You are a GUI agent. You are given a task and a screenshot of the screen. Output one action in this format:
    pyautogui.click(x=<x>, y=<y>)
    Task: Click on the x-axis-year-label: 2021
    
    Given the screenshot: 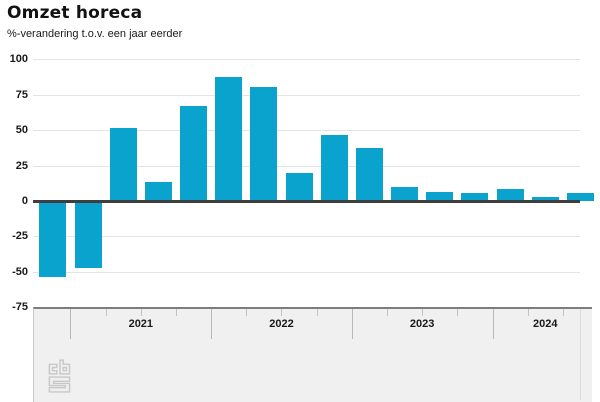 What is the action you would take?
    pyautogui.click(x=141, y=324)
    